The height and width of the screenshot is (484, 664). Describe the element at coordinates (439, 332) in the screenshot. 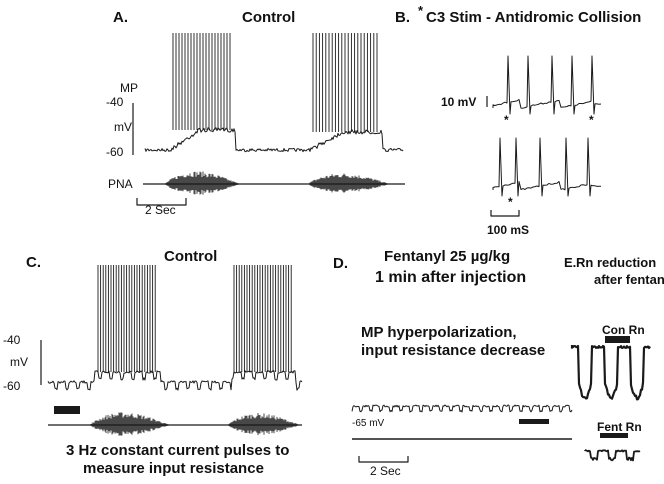

I see `panel-d-note-line1: MP hyperpolarization,` at that location.